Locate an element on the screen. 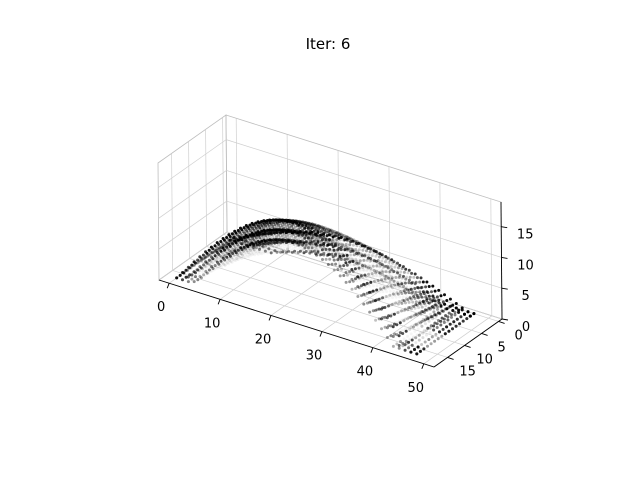  x-gridline-floor is located at coordinates (254, 275).